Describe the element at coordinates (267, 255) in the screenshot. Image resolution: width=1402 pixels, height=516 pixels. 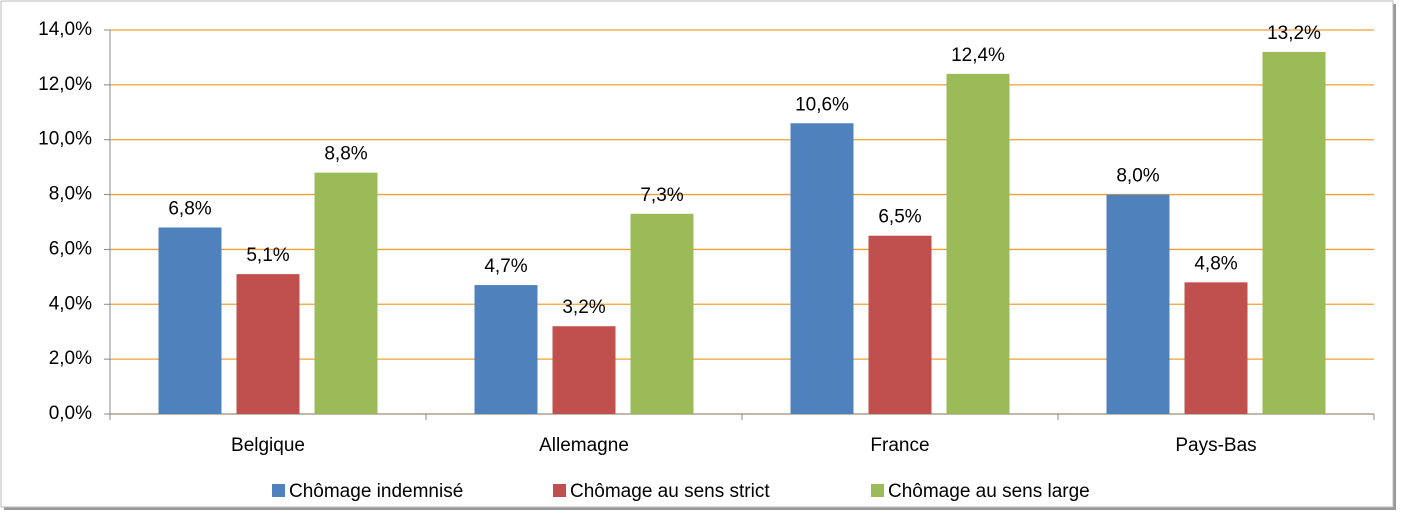
I see `data-label: 5,1%` at that location.